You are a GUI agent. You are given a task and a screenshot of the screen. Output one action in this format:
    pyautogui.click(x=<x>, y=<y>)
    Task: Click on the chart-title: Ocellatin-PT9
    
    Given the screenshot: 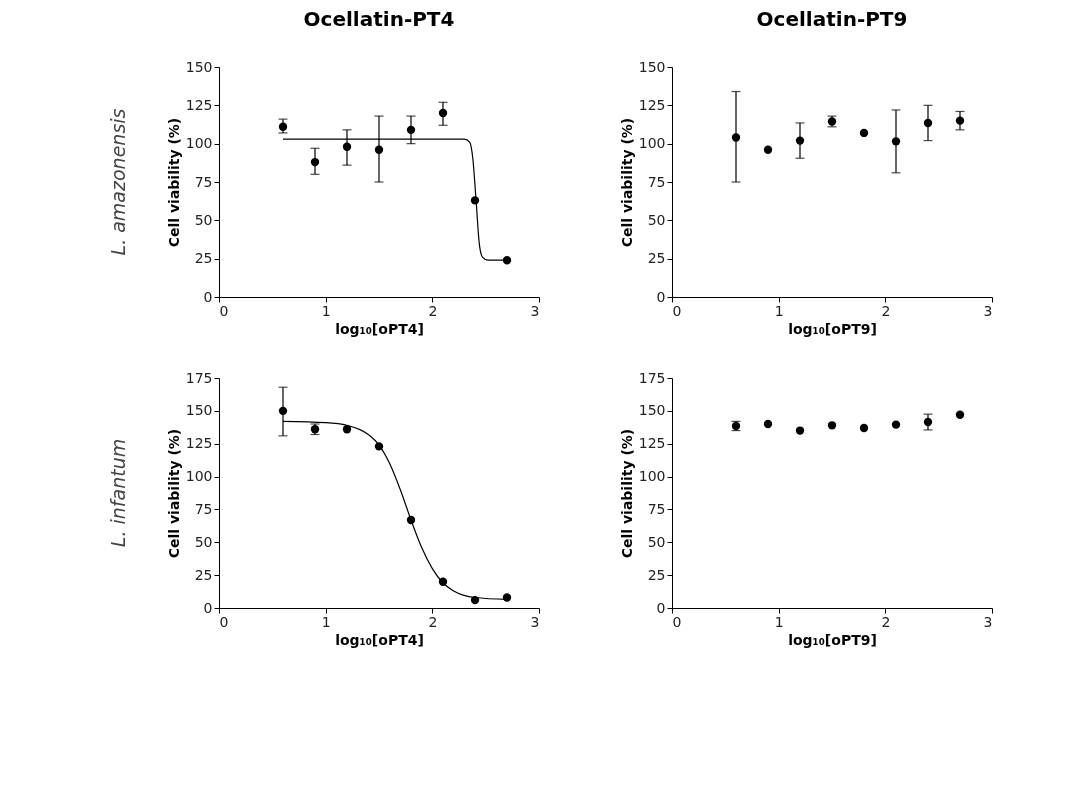 What is the action you would take?
    pyautogui.click(x=832, y=19)
    